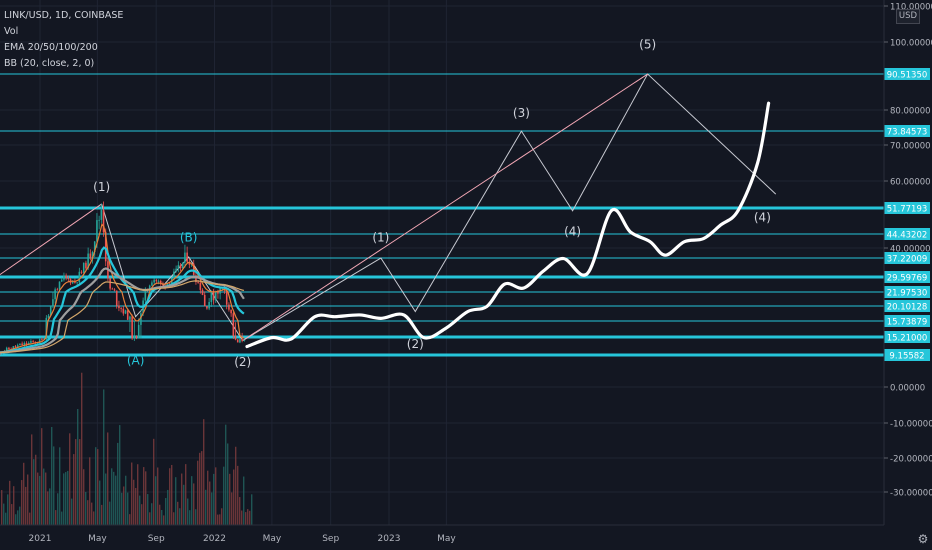 This screenshot has width=932, height=550. Describe the element at coordinates (64, 15) in the screenshot. I see `symbol-title: LINK/USD, 1D, COINBASE` at that location.